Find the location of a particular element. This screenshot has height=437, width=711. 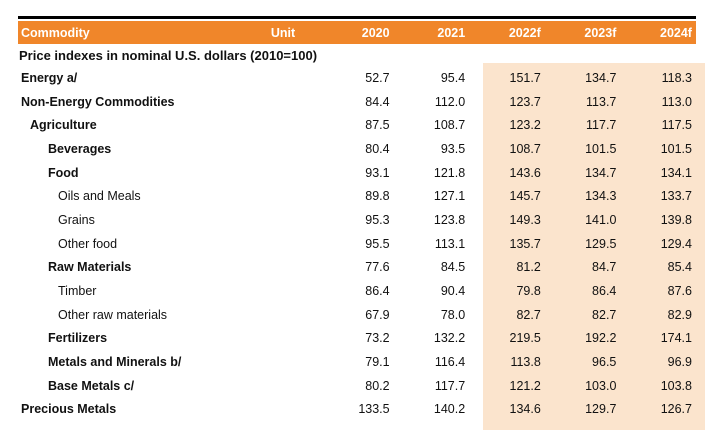

table-row: Fertilizers 73.2 132.2 219.5 192.2 174.1 is located at coordinates (357, 339).